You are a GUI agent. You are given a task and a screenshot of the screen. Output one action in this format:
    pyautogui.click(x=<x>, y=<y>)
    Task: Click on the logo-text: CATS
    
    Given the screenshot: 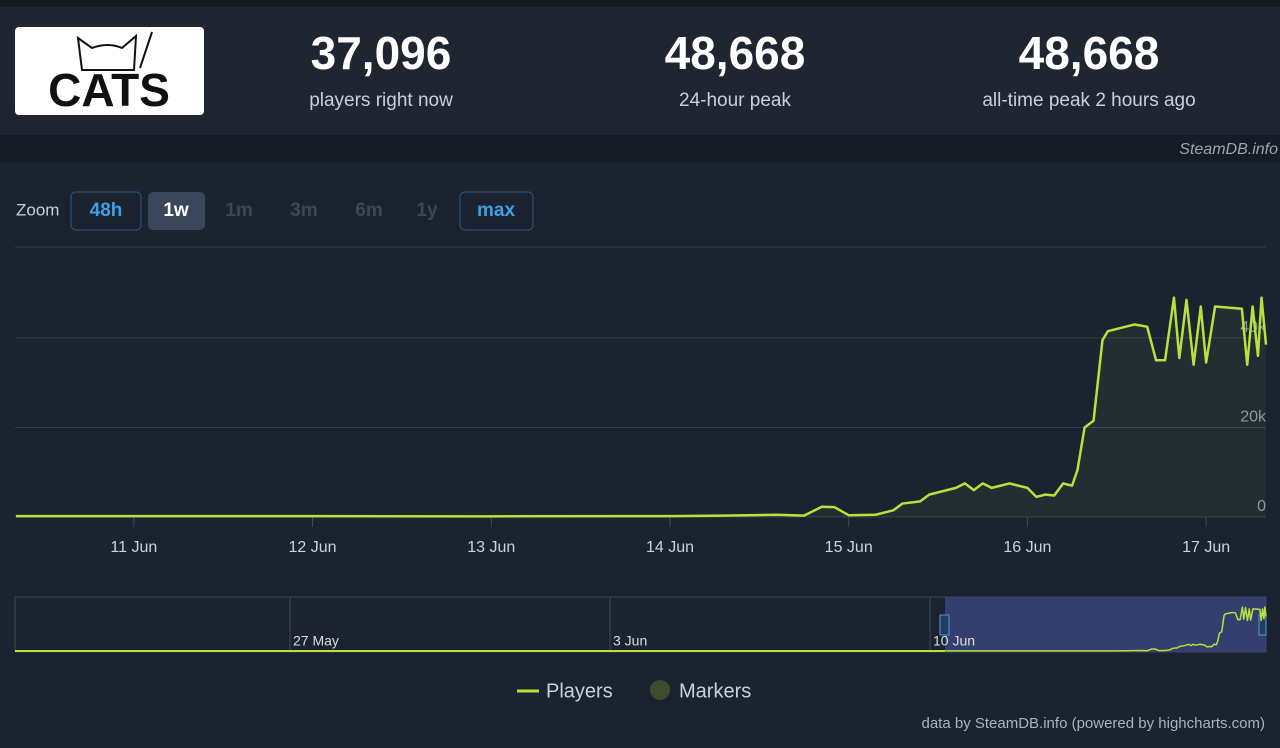 What is the action you would take?
    pyautogui.click(x=109, y=90)
    